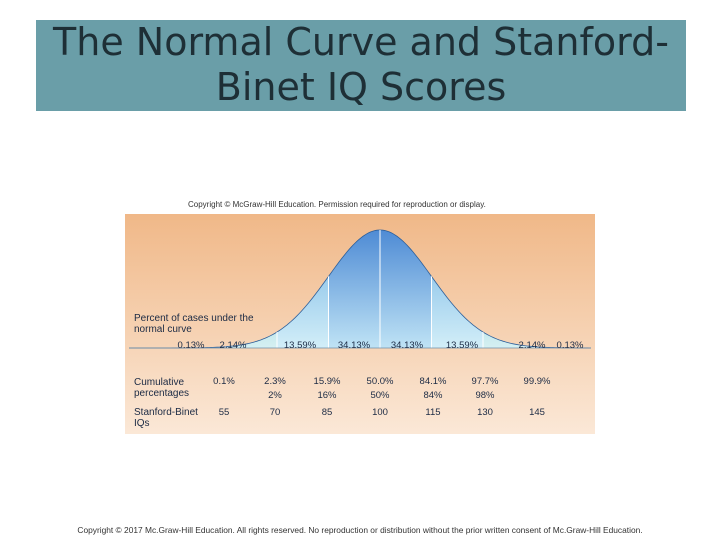 The width and height of the screenshot is (720, 540). I want to click on cumulative-percentage: 50.0%, so click(380, 381).